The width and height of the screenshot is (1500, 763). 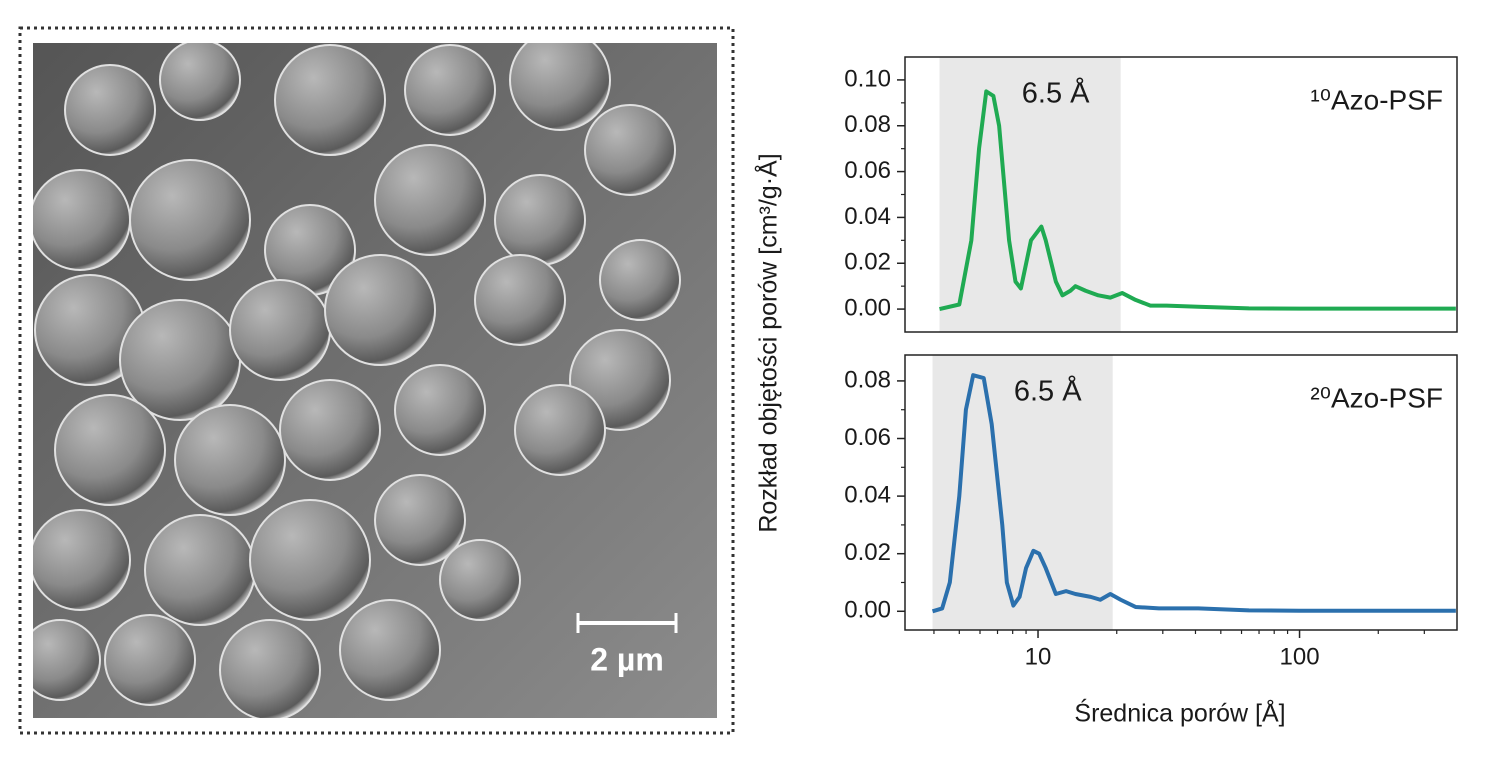 I want to click on shaded-region, so click(x=1030, y=194).